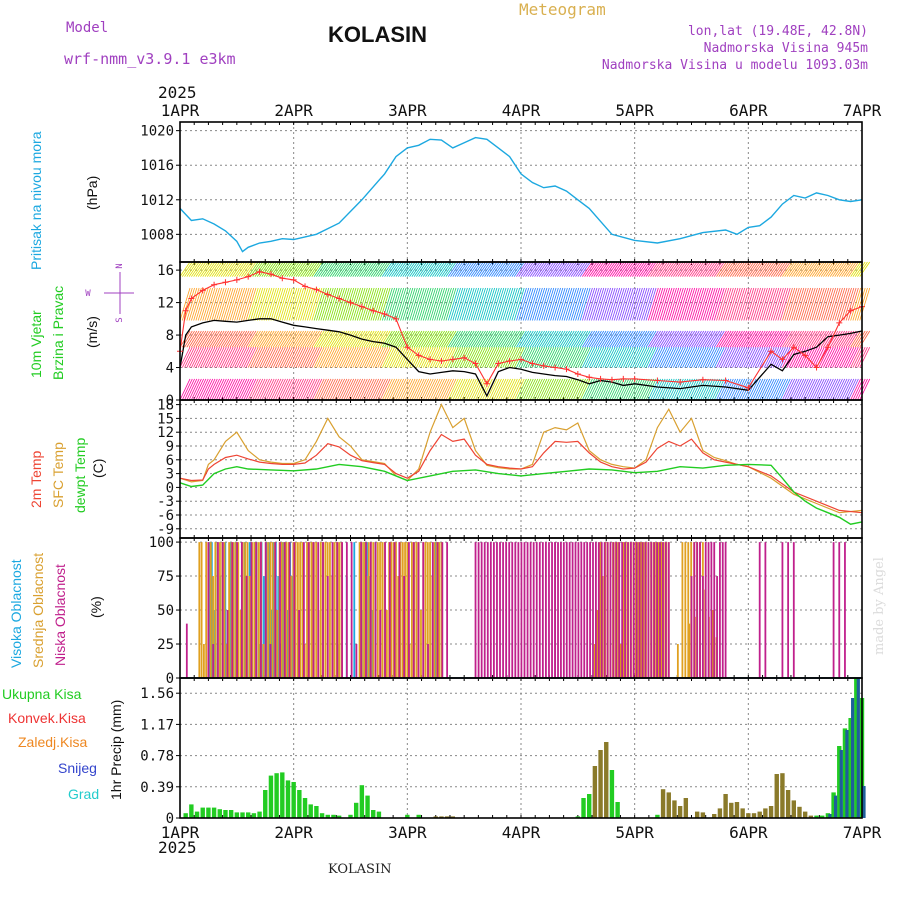 Image resolution: width=900 pixels, height=900 pixels. I want to click on precip-label-hail: Grad, so click(84, 794).